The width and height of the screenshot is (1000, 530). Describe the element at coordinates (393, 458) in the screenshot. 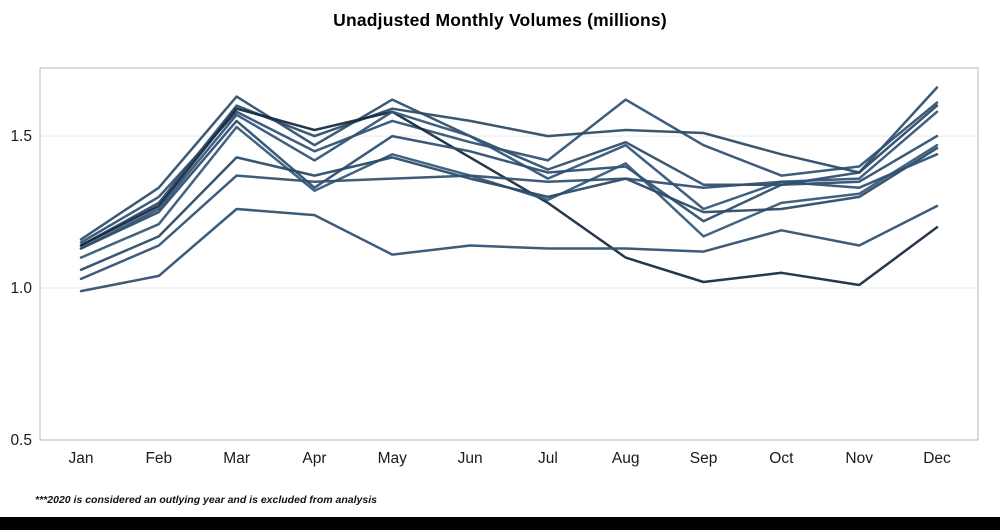

I see `x-tick-label: May` at that location.